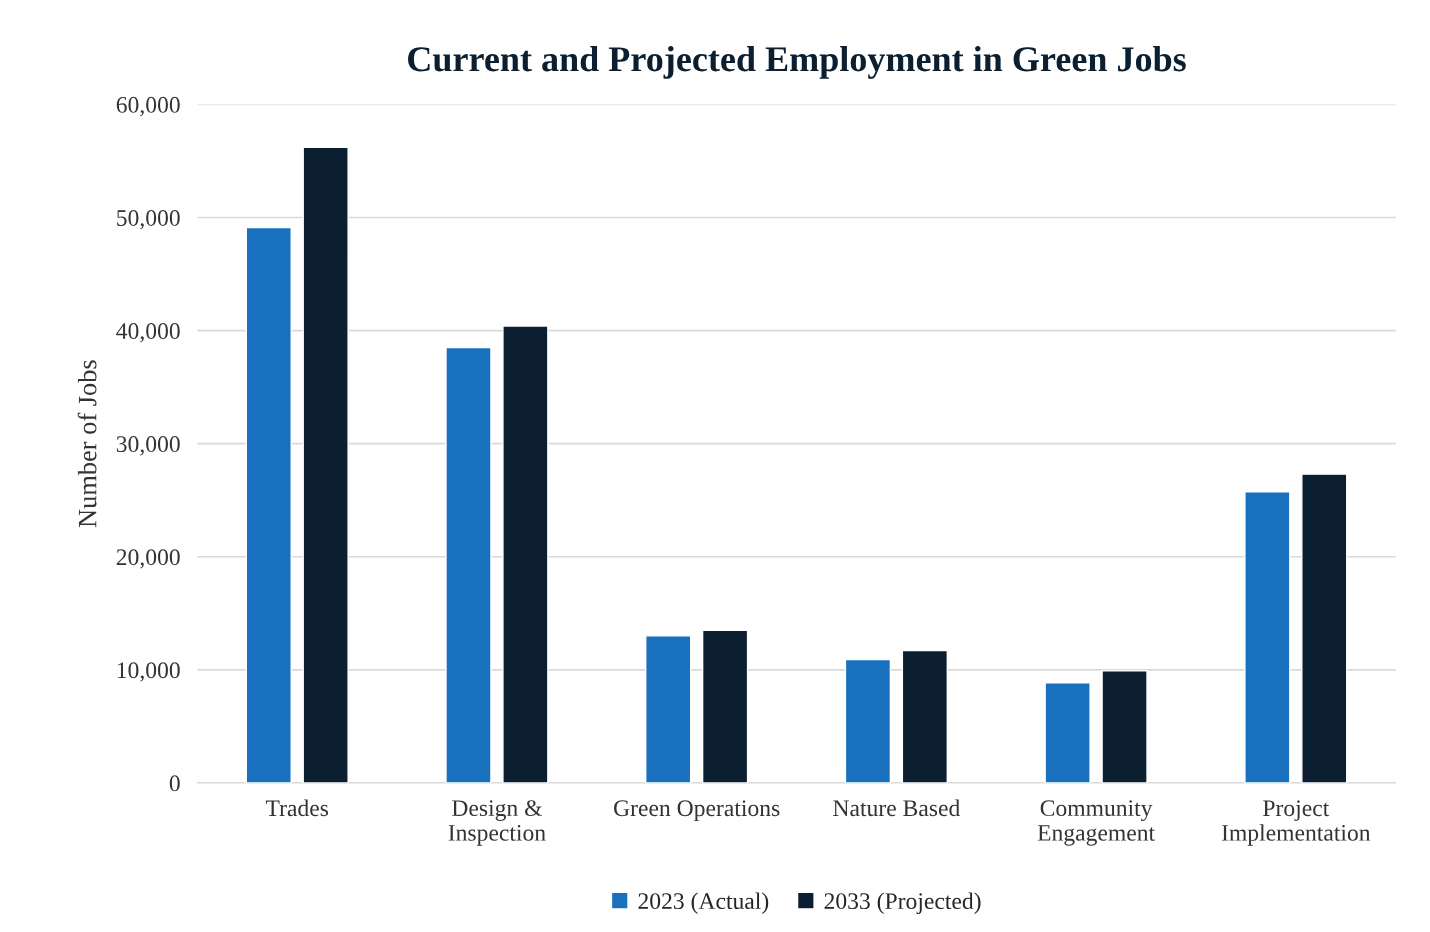  What do you see at coordinates (148, 106) in the screenshot?
I see `y-tick-label: 60,000` at bounding box center [148, 106].